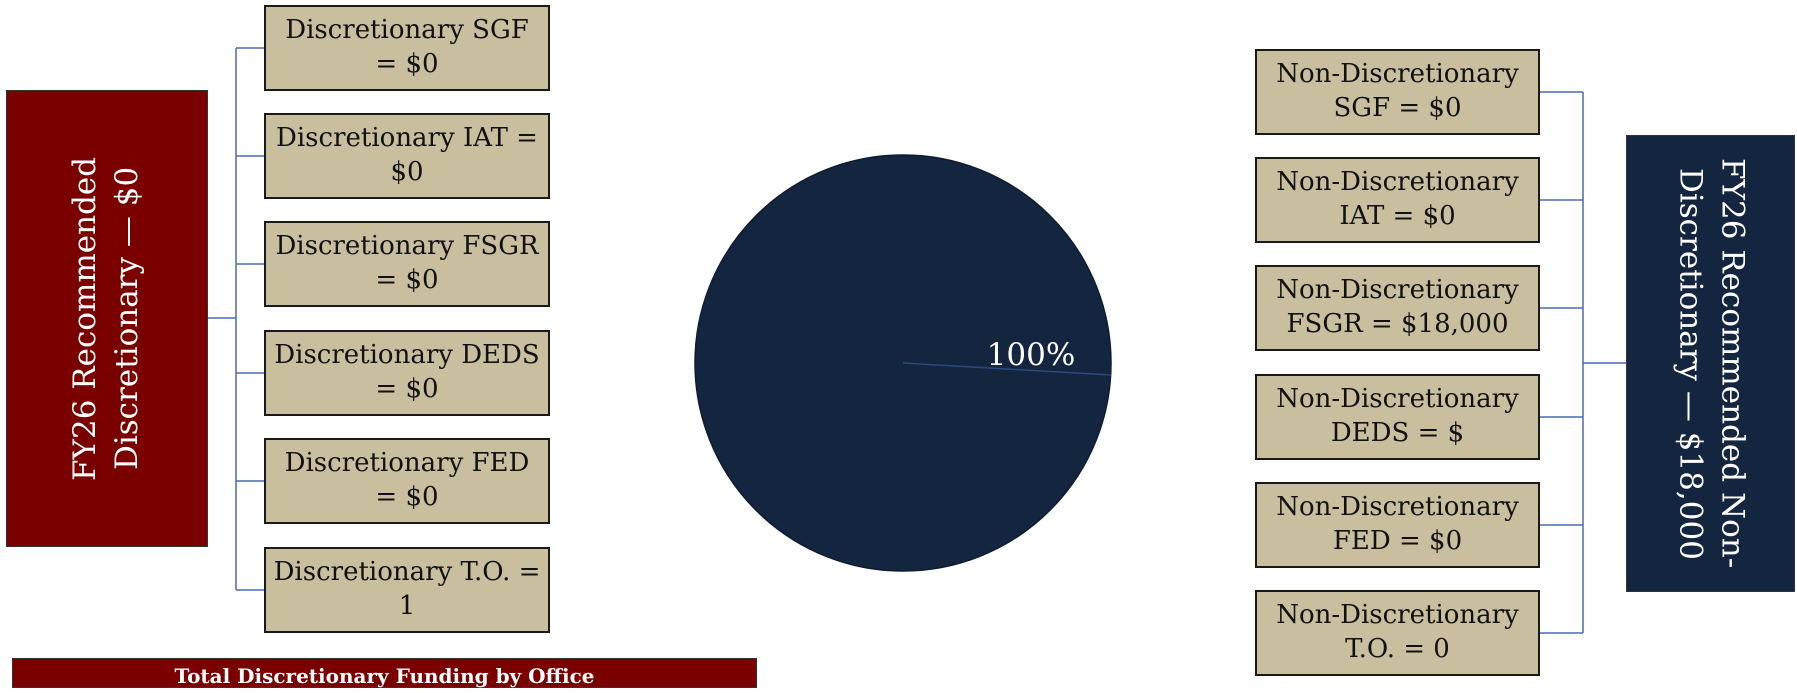  What do you see at coordinates (407, 481) in the screenshot?
I see `discretionary-fed-box: Discretionary FED = $0` at bounding box center [407, 481].